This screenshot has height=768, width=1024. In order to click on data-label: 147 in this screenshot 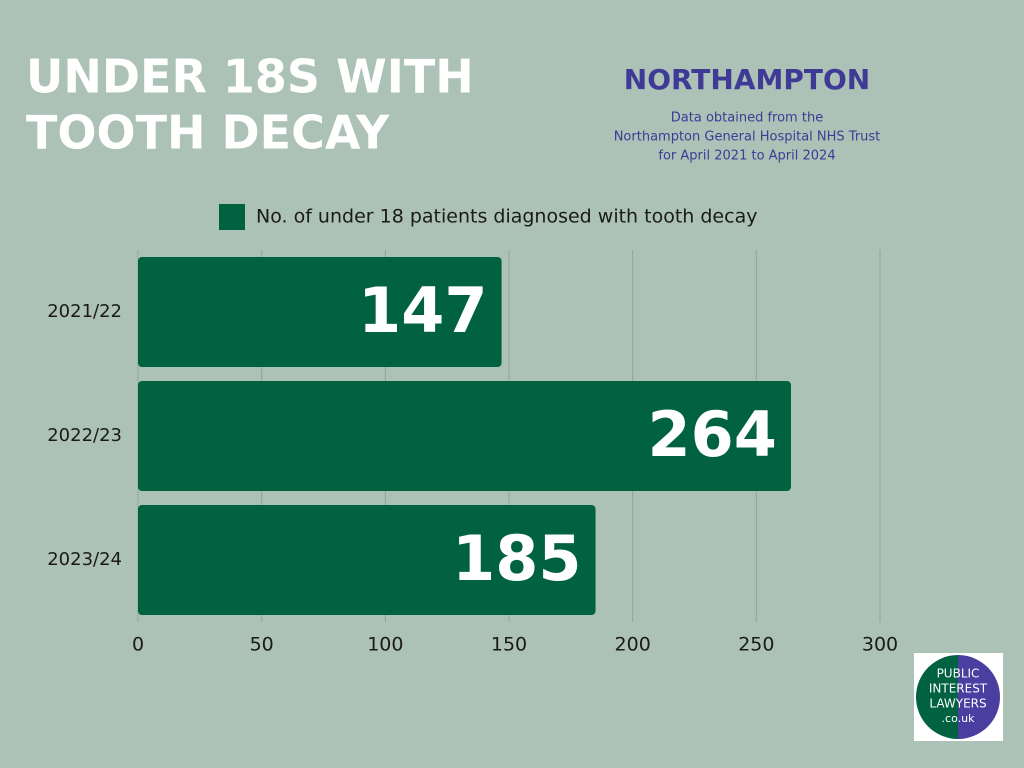, I will do `click(422, 310)`.